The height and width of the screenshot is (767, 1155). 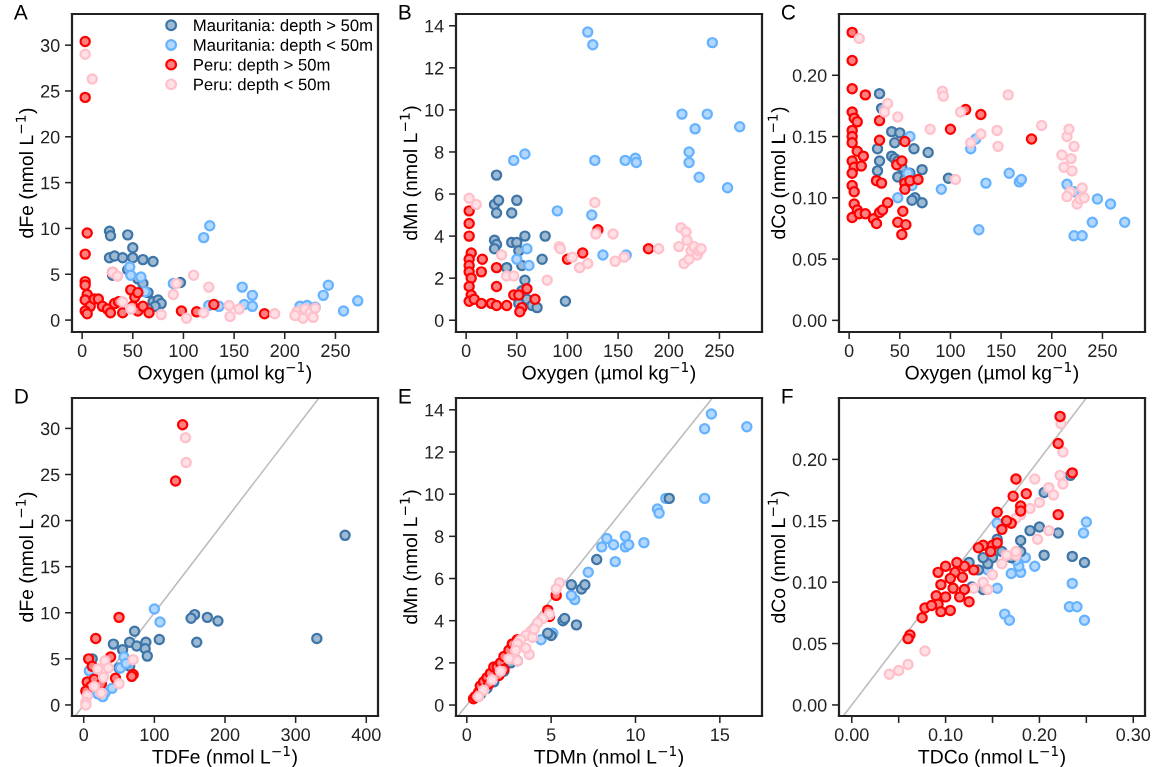 What do you see at coordinates (1039, 735) in the screenshot?
I see `x-tick-label: 0.20` at bounding box center [1039, 735].